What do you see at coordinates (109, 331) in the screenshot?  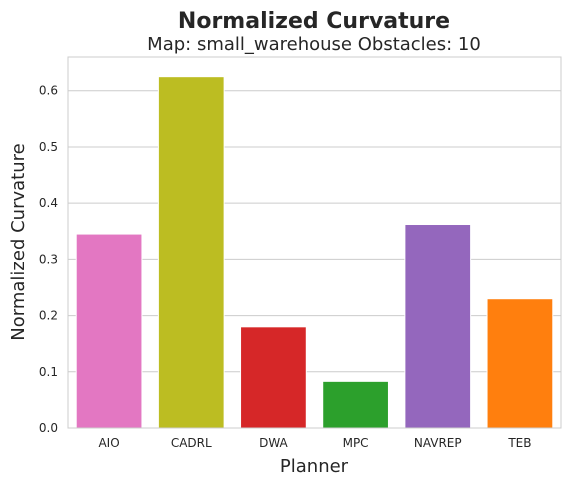 I see `bar-aio` at bounding box center [109, 331].